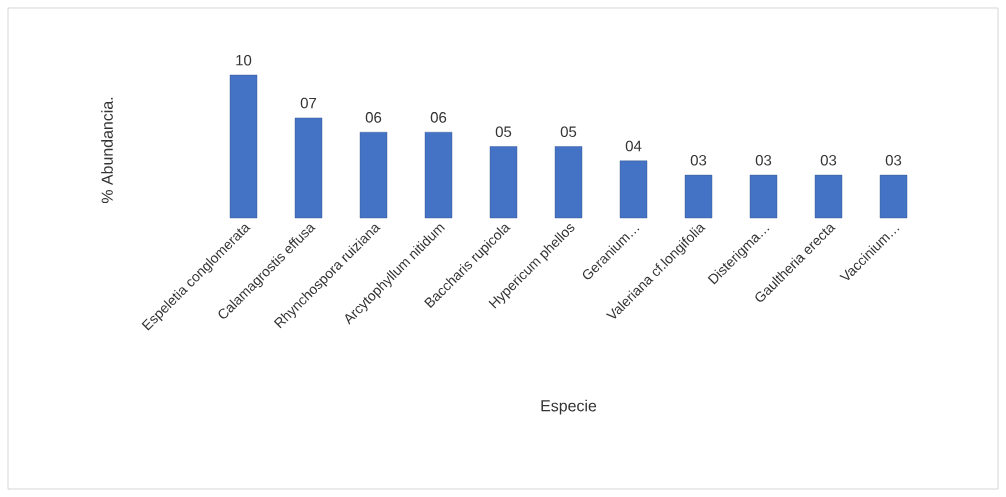 Image resolution: width=1006 pixels, height=497 pixels. What do you see at coordinates (107, 150) in the screenshot?
I see `y-axis-title: % Abundancia.` at bounding box center [107, 150].